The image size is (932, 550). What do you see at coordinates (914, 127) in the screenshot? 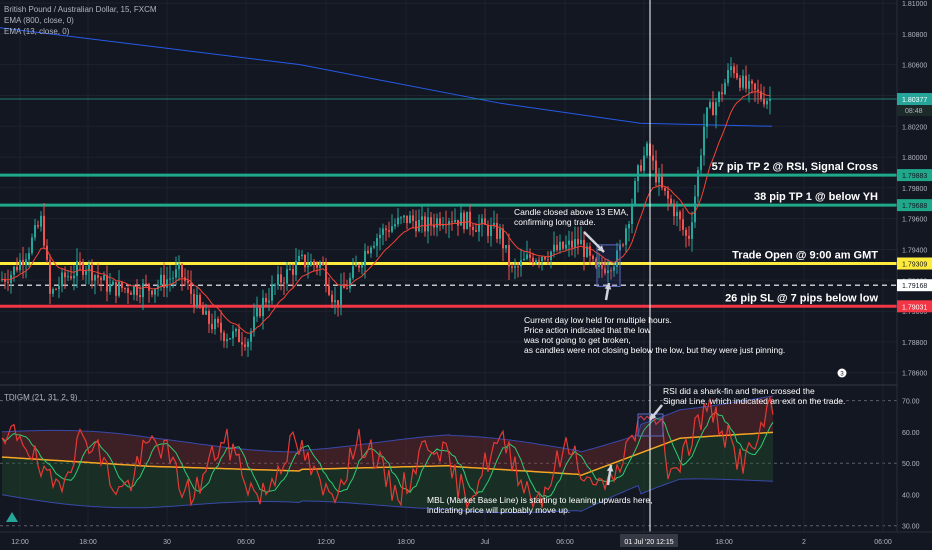
I see `price-tick-label: 1.80200` at bounding box center [914, 127].